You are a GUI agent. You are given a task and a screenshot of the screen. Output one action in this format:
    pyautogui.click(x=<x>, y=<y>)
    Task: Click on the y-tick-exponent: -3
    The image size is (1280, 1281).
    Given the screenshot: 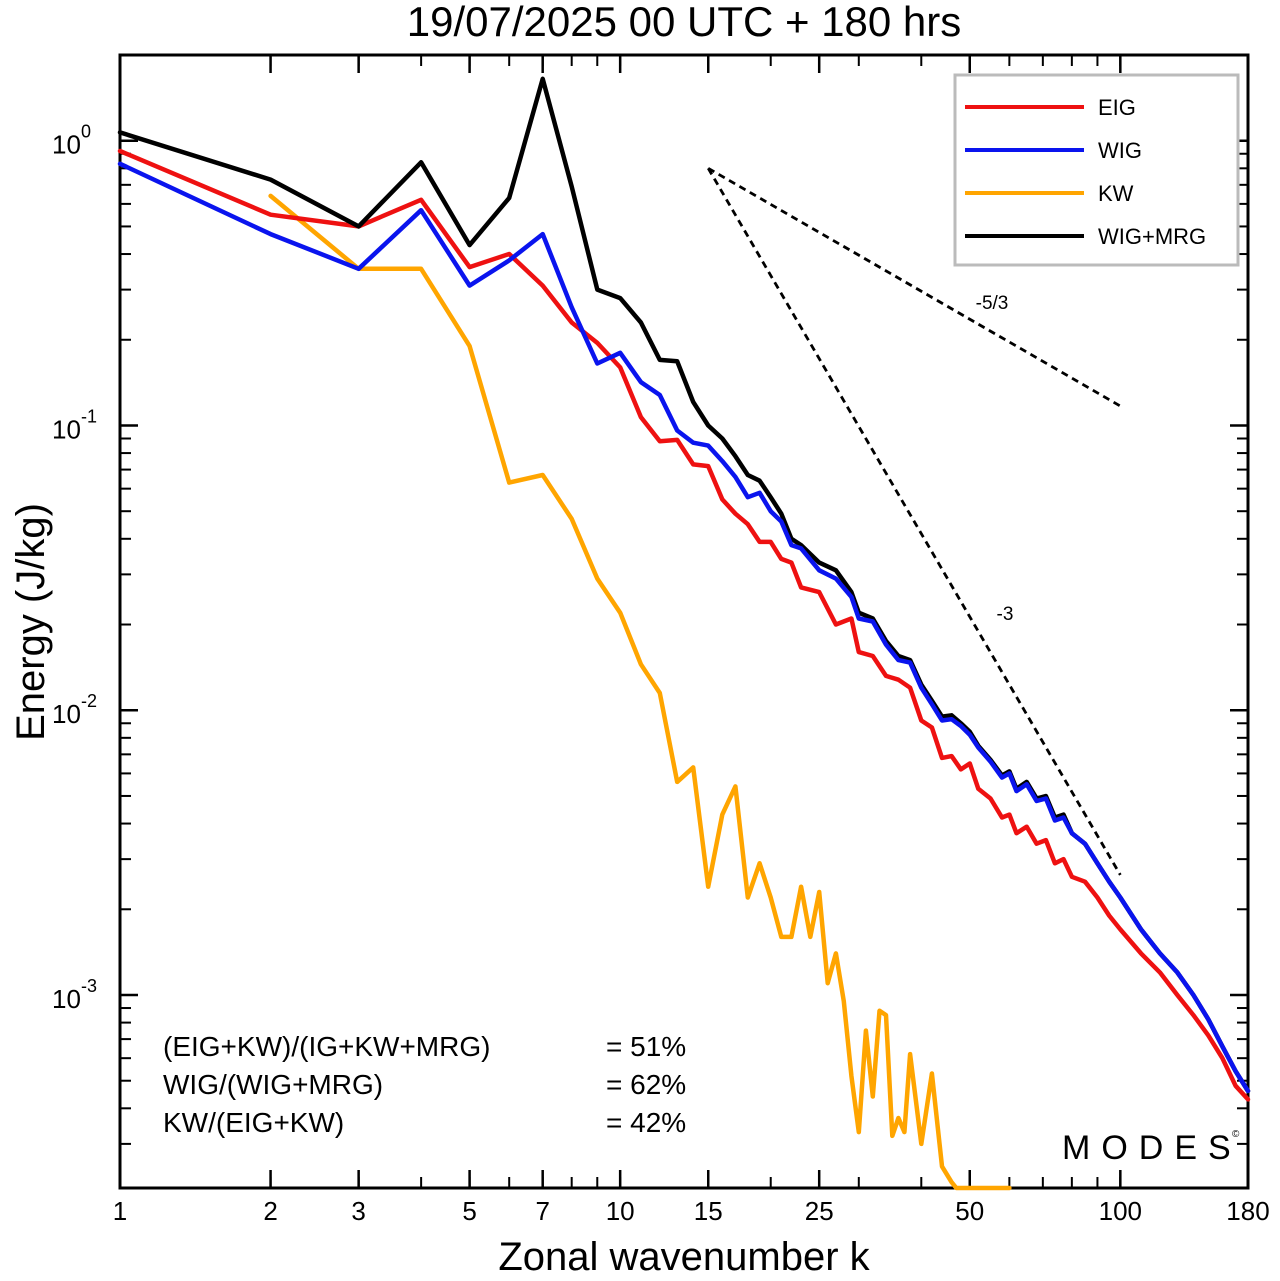 What is the action you would take?
    pyautogui.click(x=89, y=986)
    